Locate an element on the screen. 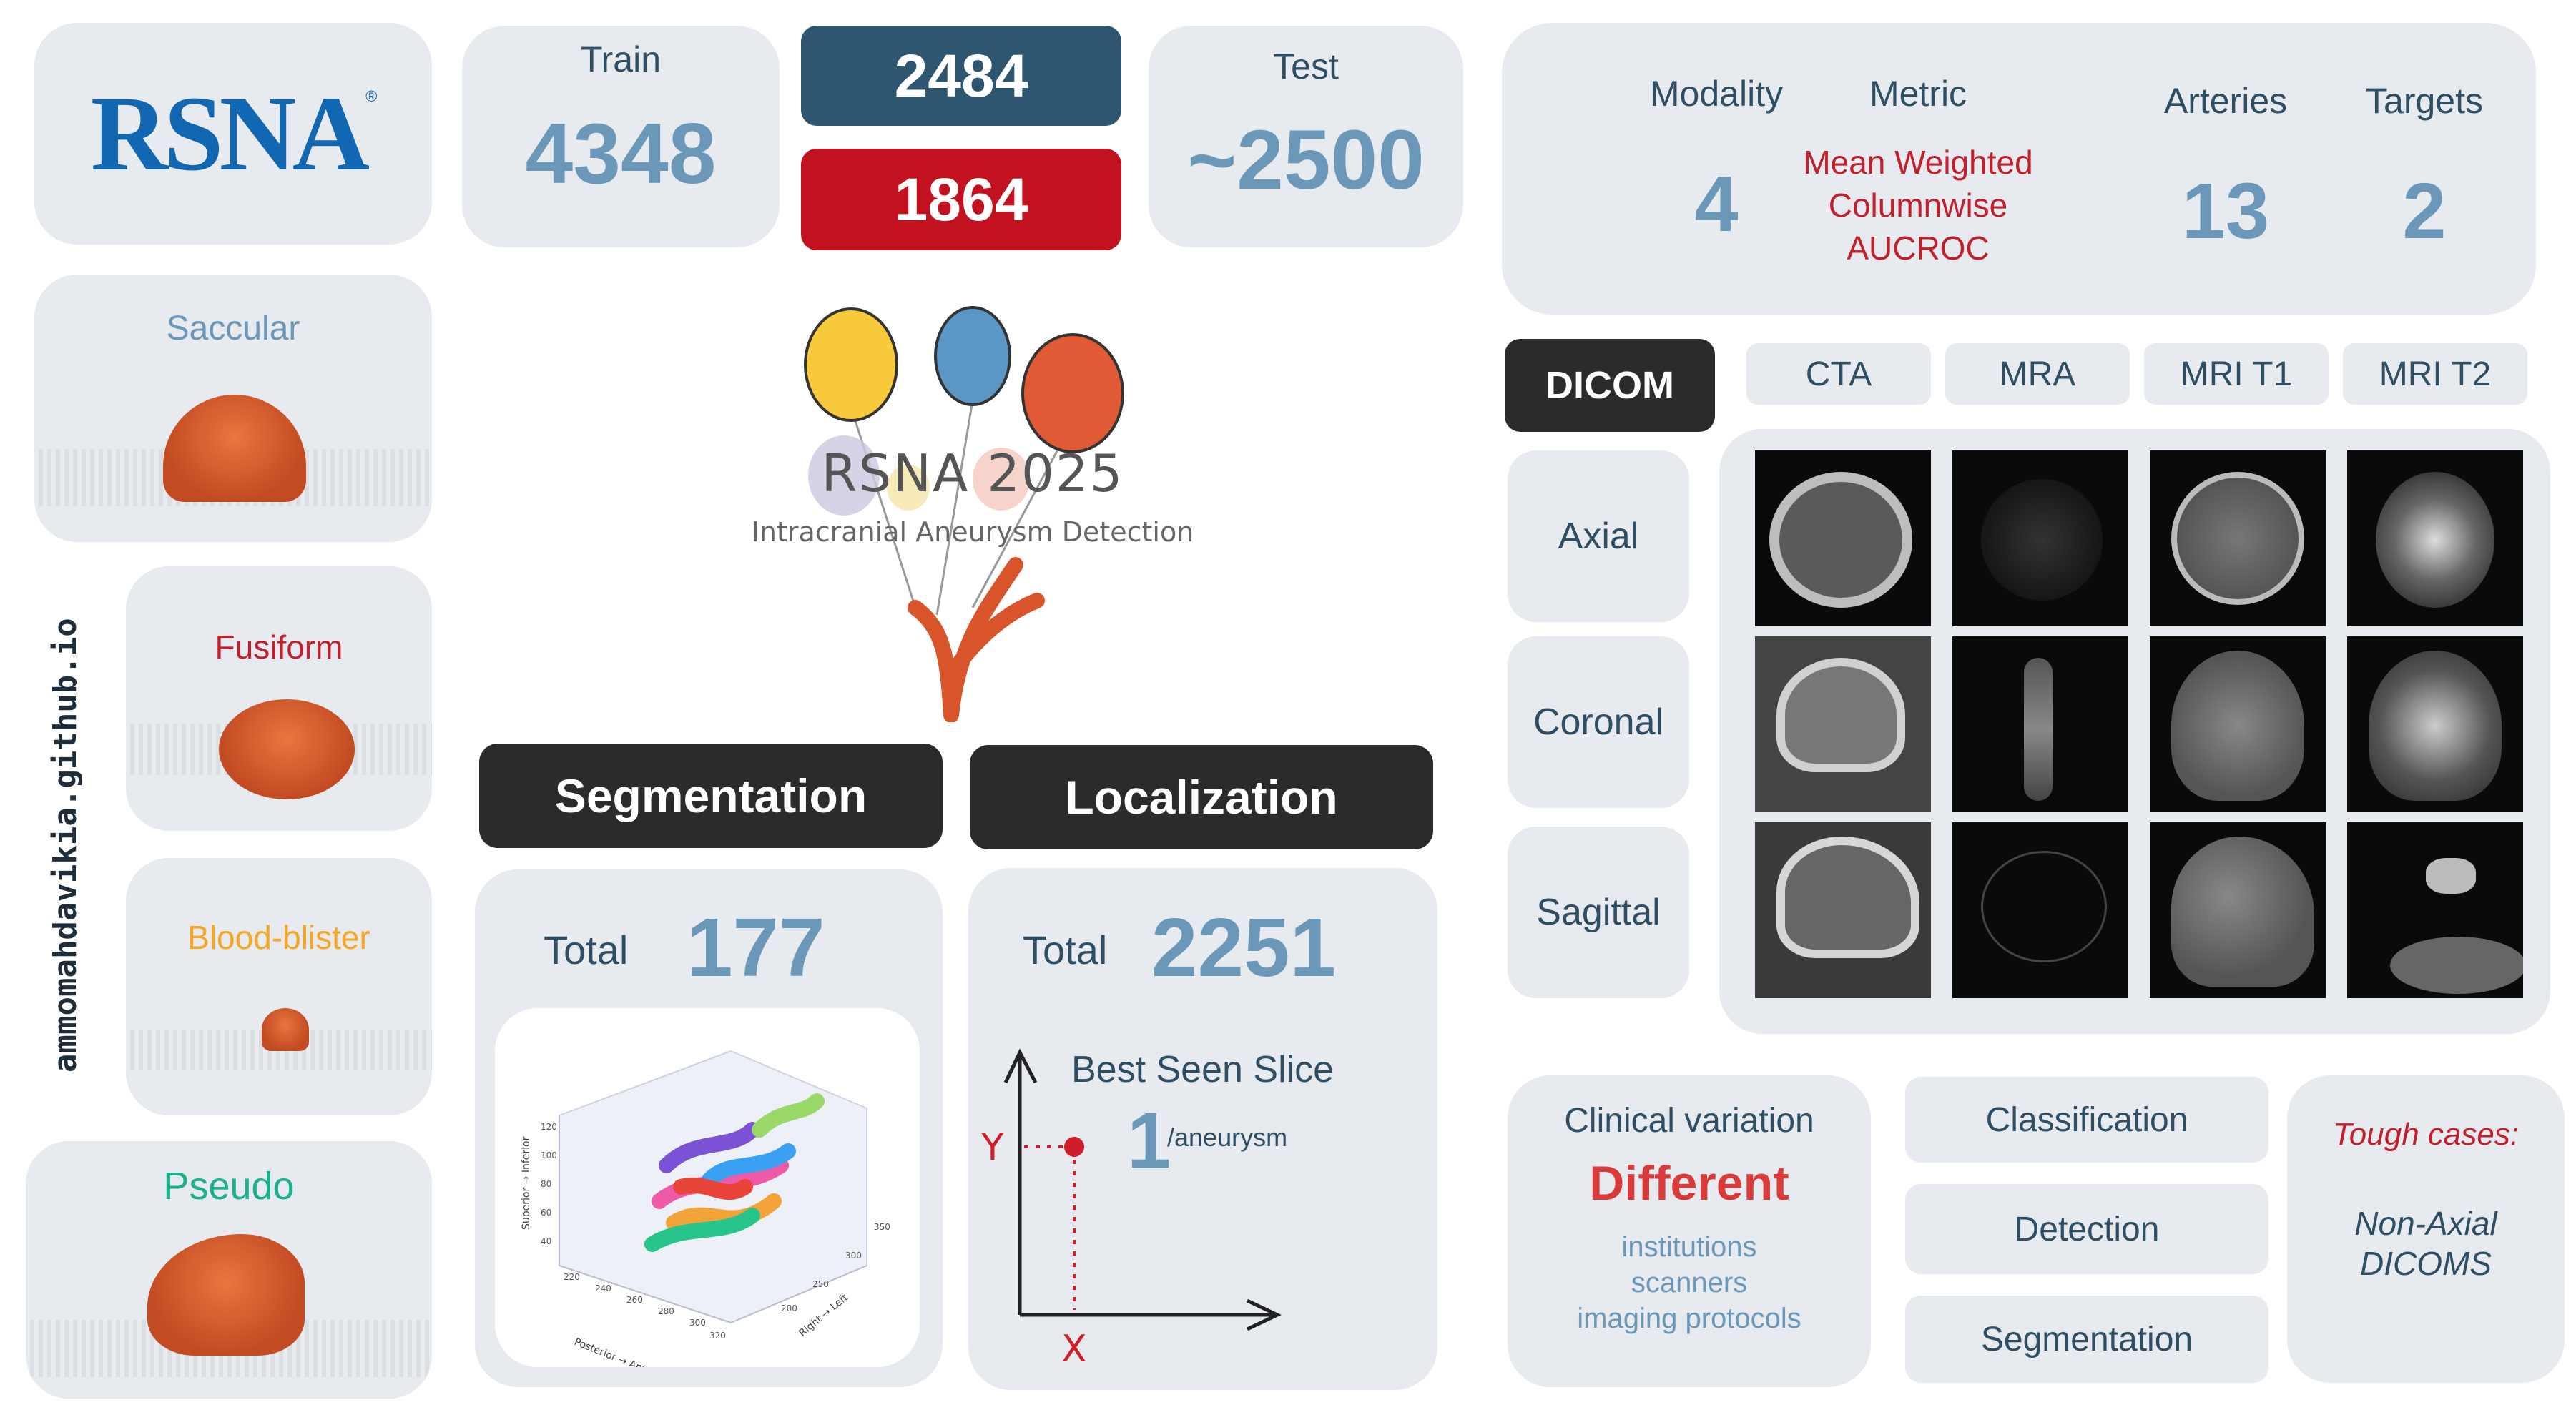  rsna-logo-card: RSNA ® is located at coordinates (233, 134).